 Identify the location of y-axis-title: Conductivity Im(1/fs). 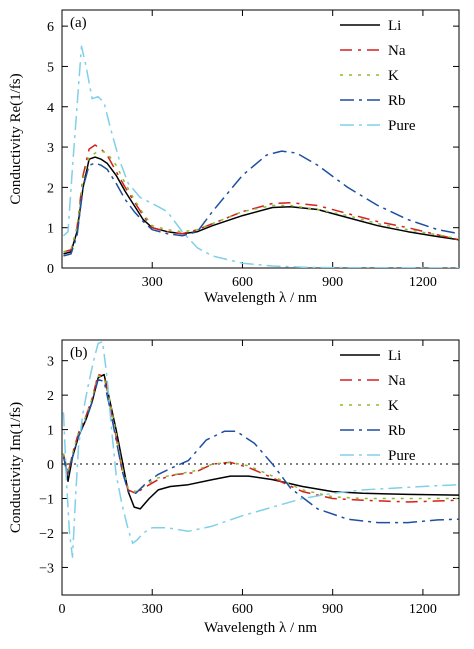
(16, 467).